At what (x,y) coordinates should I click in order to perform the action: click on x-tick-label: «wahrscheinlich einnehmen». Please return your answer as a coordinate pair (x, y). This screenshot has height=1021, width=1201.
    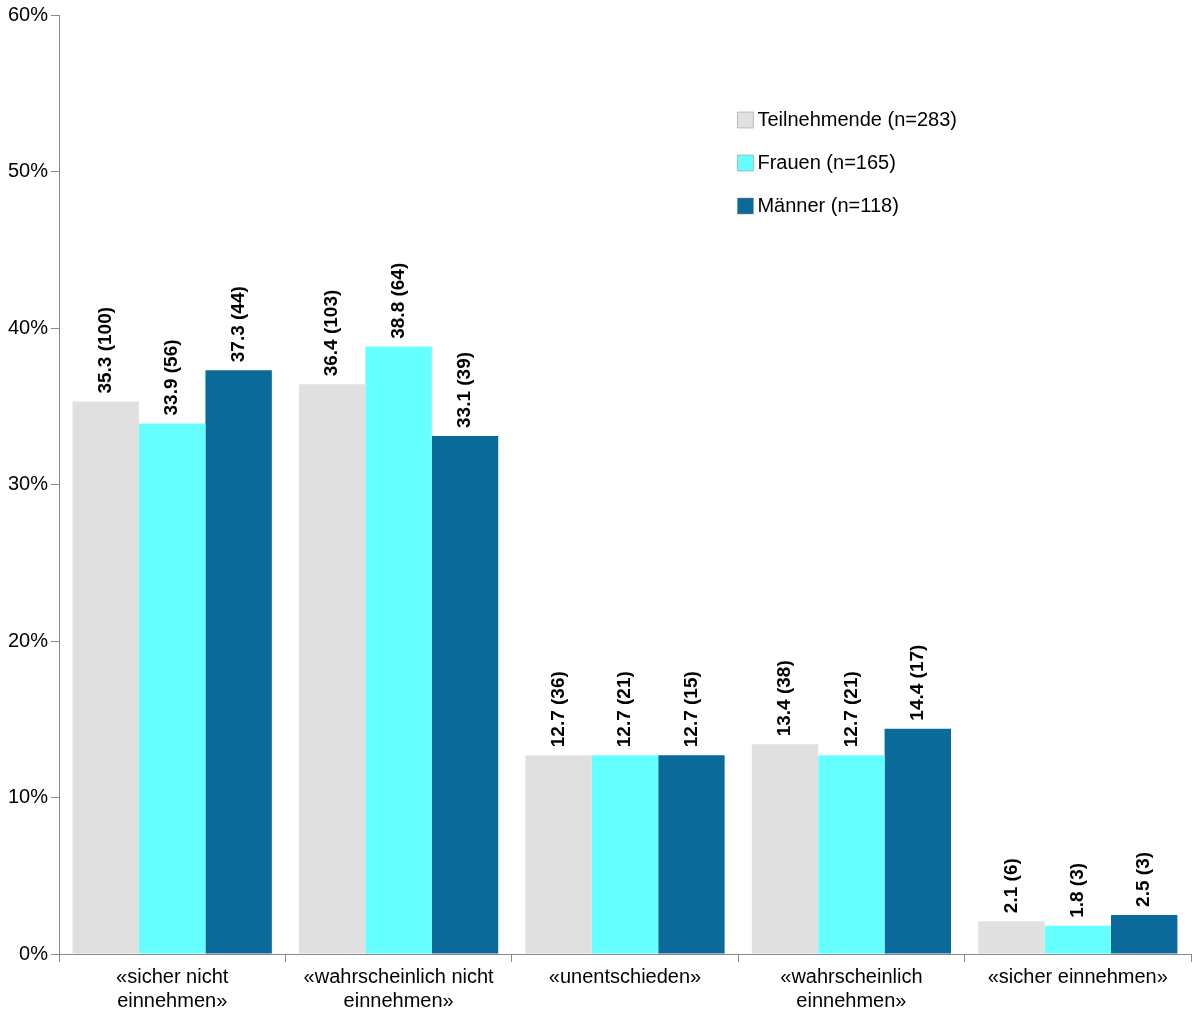
    Looking at the image, I should click on (851, 987).